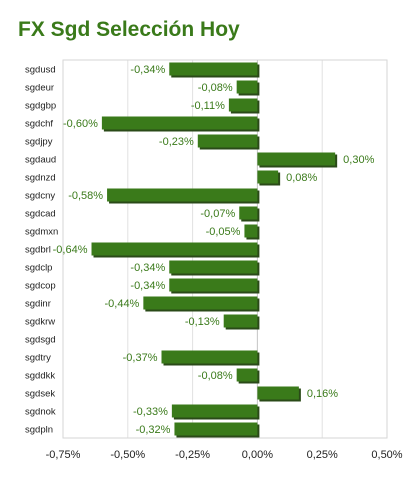 The width and height of the screenshot is (408, 480). I want to click on x-tick-label: -0,75%, so click(63, 455).